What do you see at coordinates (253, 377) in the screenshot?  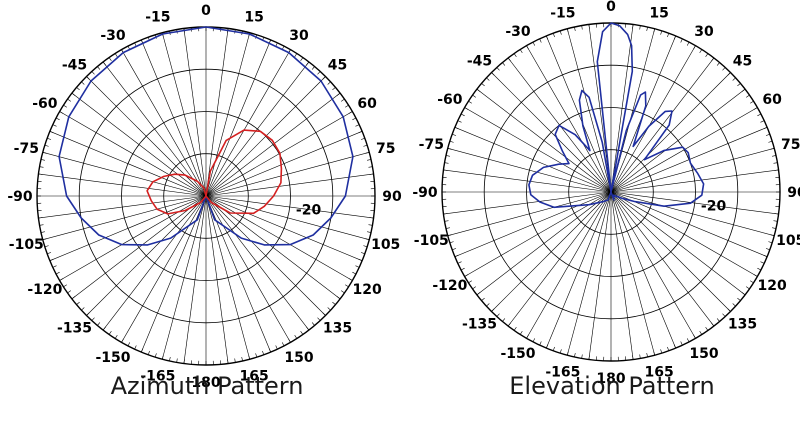 I see `angle-tick-label: 165` at bounding box center [253, 377].